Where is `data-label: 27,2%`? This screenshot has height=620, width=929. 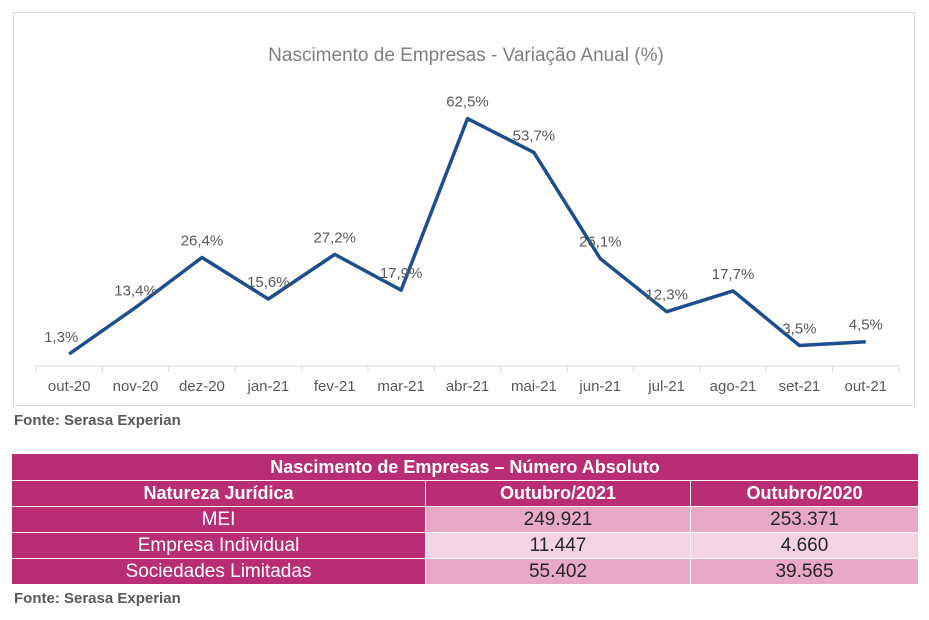 data-label: 27,2% is located at coordinates (334, 237).